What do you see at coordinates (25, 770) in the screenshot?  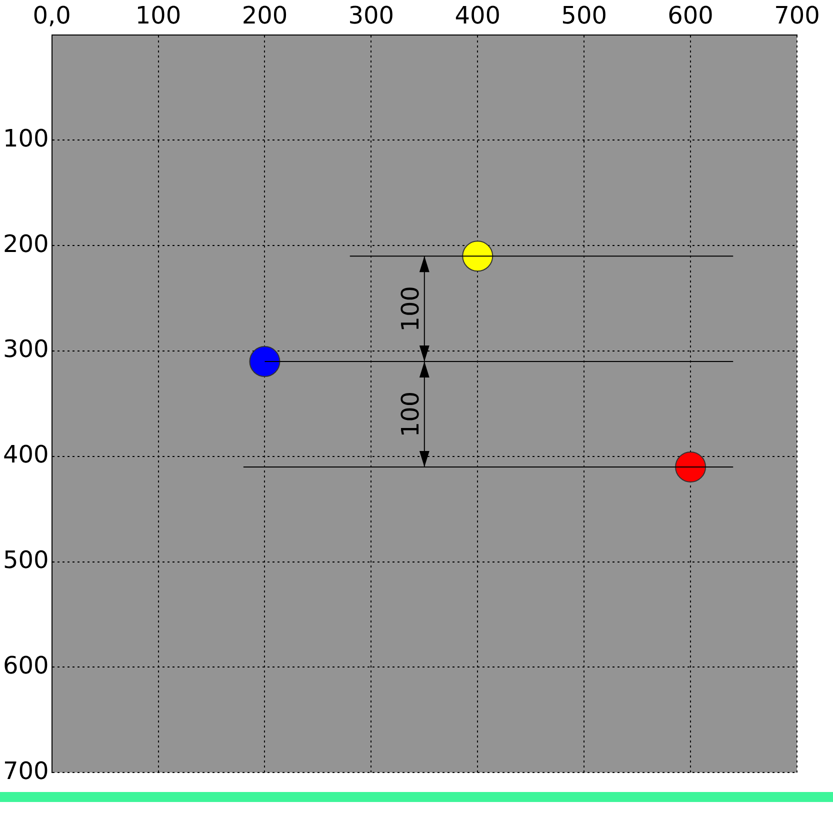 I see `y-tick-label: 700` at bounding box center [25, 770].